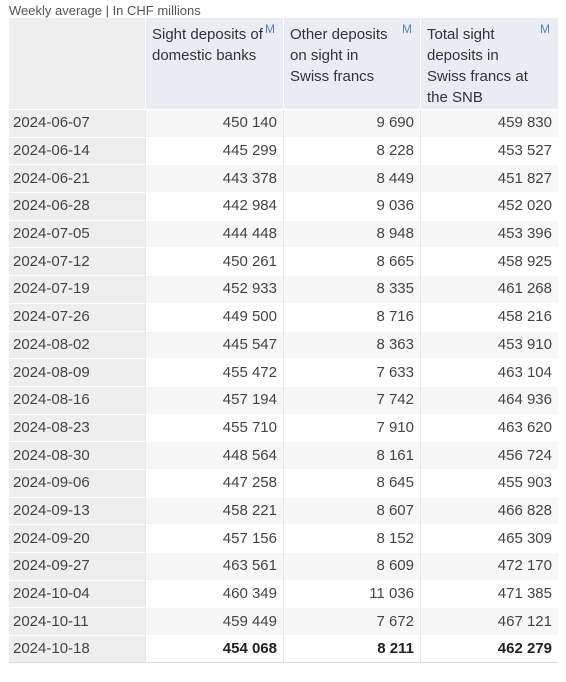  I want to click on other-deposits-cell: 8 665, so click(351, 261).